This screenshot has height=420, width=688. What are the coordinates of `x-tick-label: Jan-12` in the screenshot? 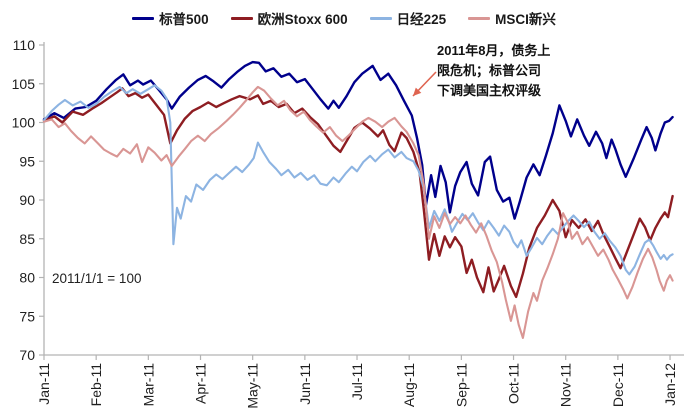 It's located at (670, 384).